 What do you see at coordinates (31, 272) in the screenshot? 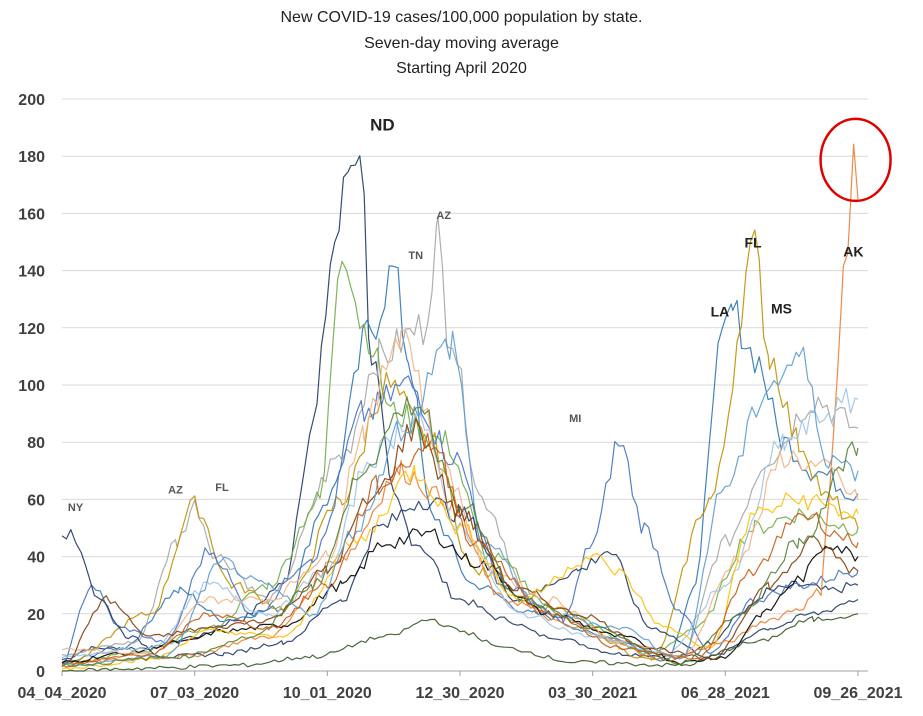
I see `y-tick-label: 140` at bounding box center [31, 272].